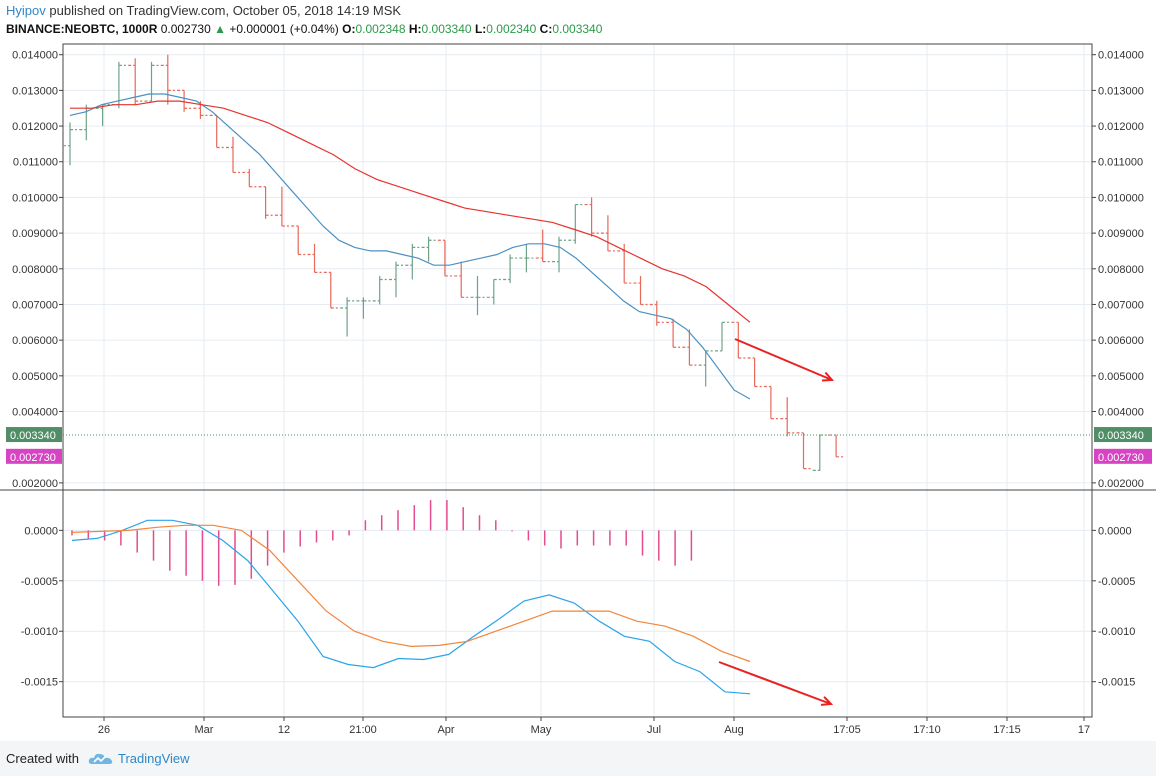 The width and height of the screenshot is (1156, 776). I want to click on price-tick-label-left: 0.007000, so click(35, 305).